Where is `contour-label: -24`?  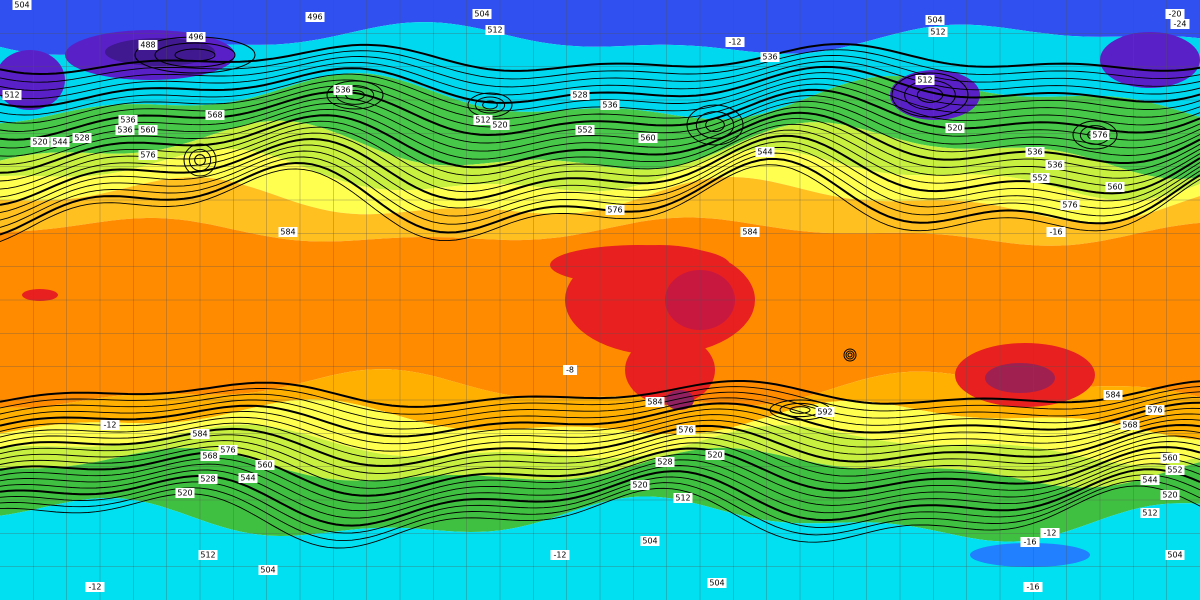
contour-label: -24 is located at coordinates (1179, 24).